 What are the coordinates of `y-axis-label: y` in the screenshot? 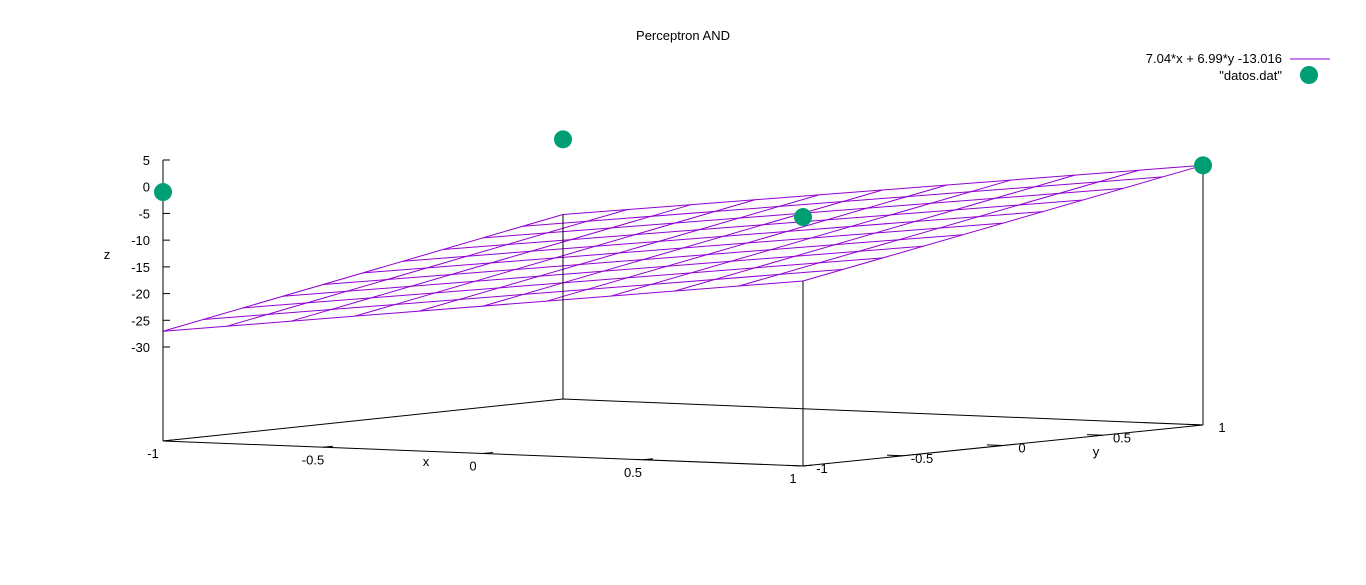 It's located at (1096, 451).